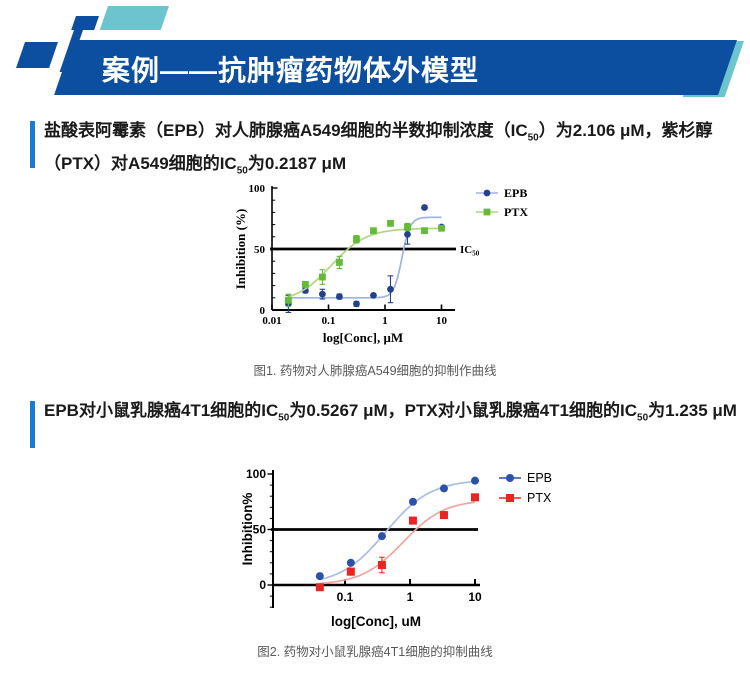 This screenshot has height=673, width=750. I want to click on svg-text: log[Conc], uM, so click(376, 621).